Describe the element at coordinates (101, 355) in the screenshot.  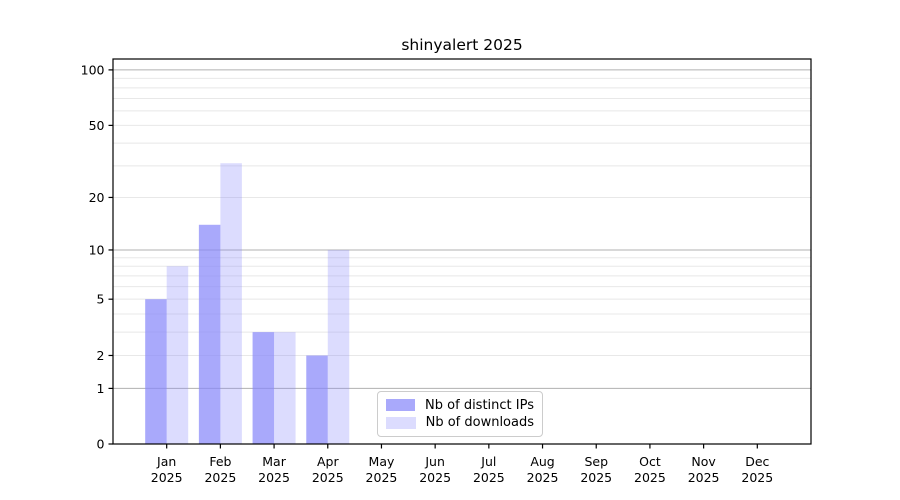
I see `y-tick-label: 2` at that location.